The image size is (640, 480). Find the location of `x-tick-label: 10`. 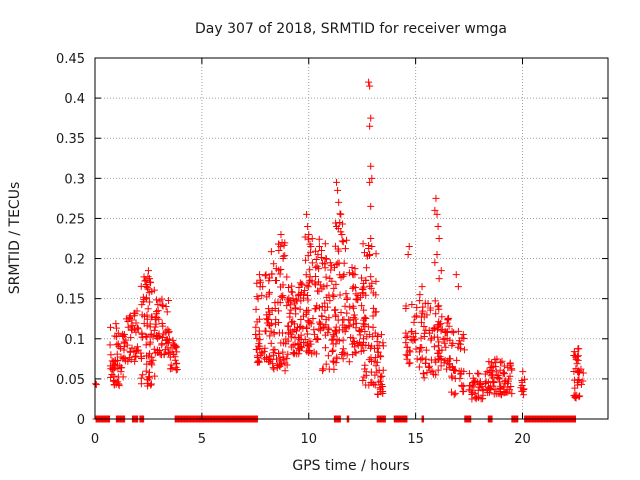

x-tick-label: 10 is located at coordinates (308, 439).